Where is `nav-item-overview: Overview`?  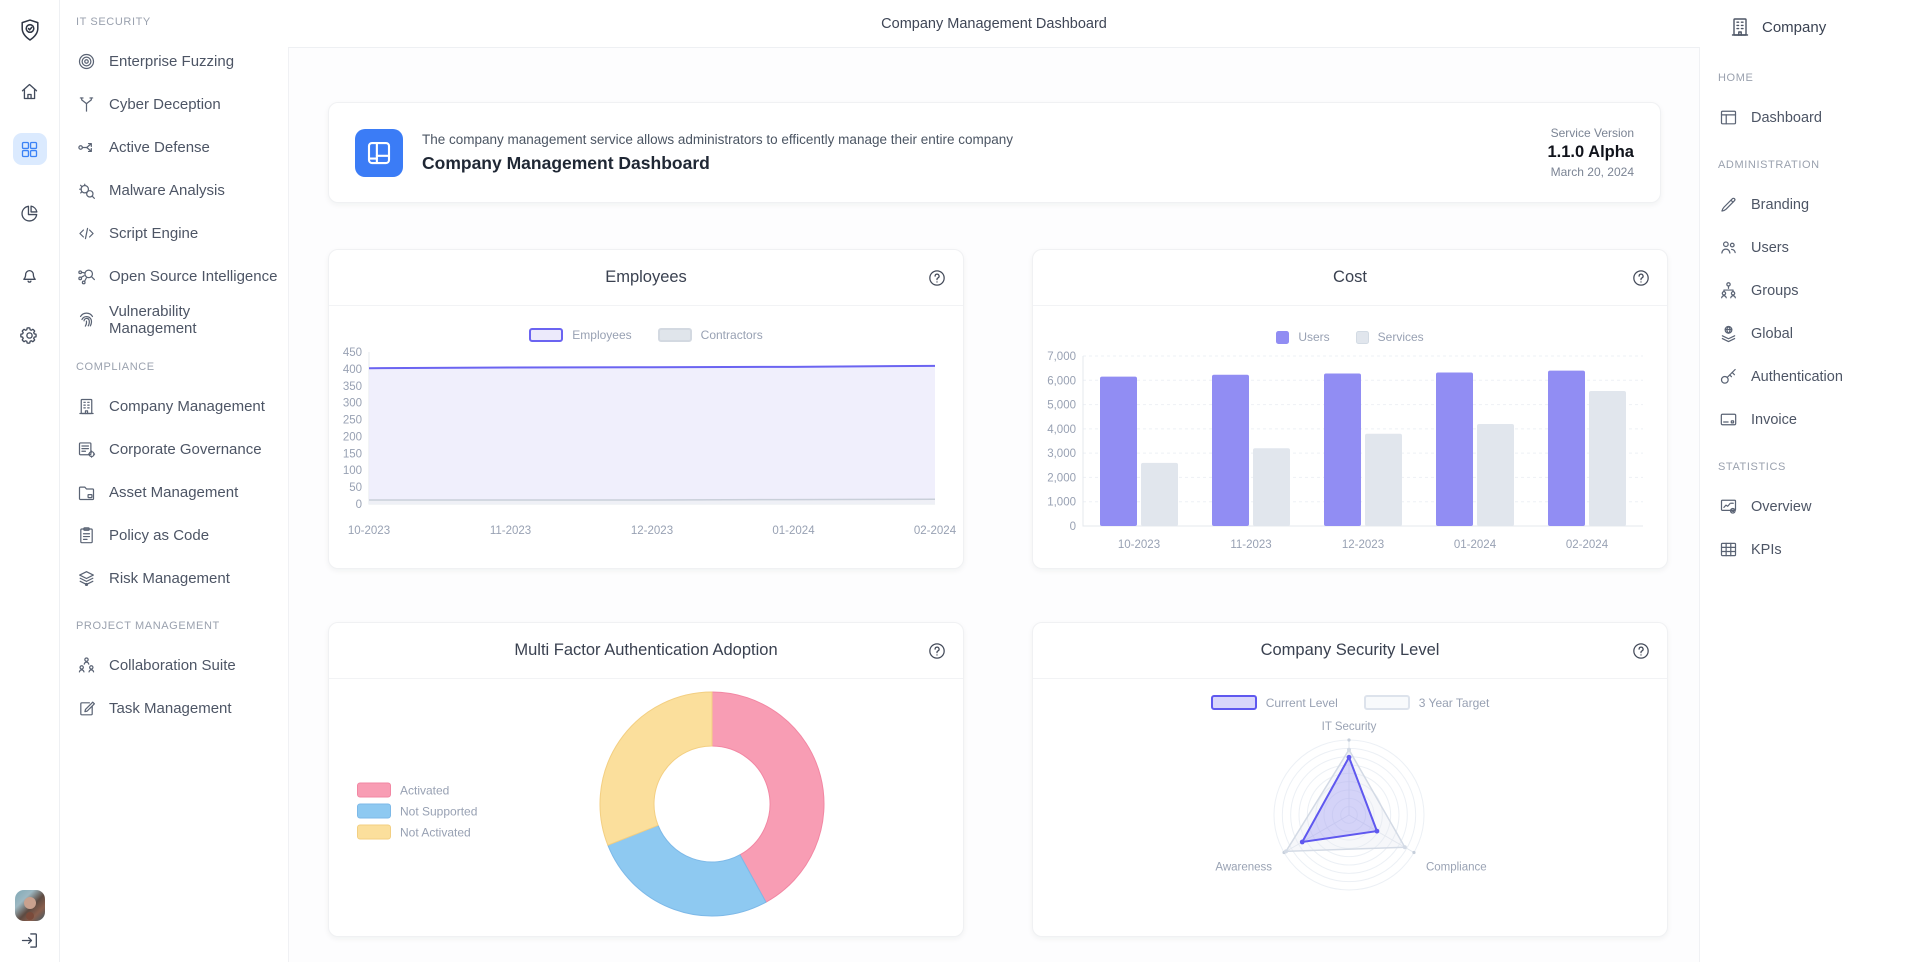
nav-item-overview: Overview is located at coordinates (1815, 506).